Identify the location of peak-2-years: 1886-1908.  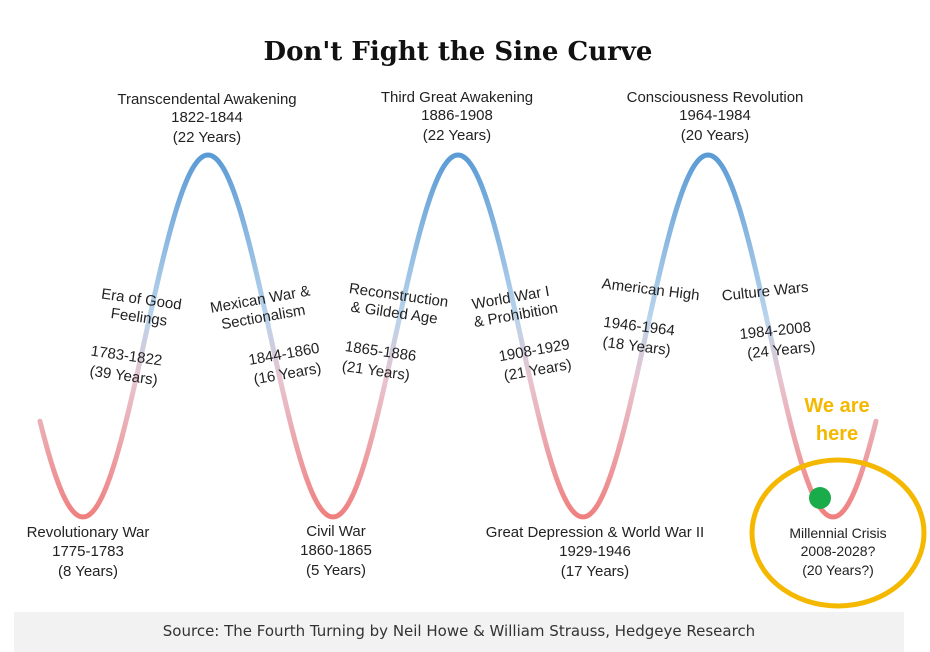
(457, 115).